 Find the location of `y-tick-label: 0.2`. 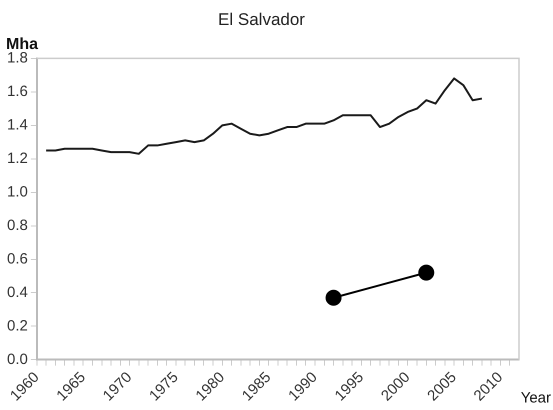

y-tick-label: 0.2 is located at coordinates (17, 325).